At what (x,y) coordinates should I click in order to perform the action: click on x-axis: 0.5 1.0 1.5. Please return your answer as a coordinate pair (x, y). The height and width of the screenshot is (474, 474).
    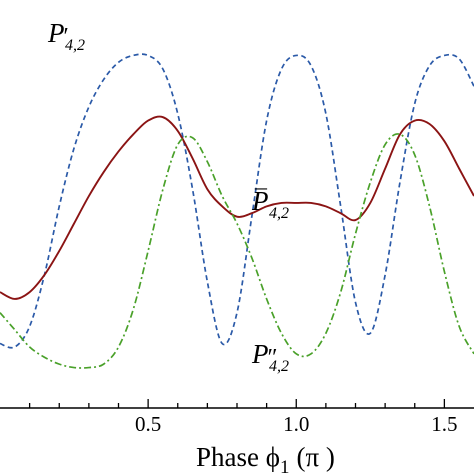
    Looking at the image, I should click on (237, 417).